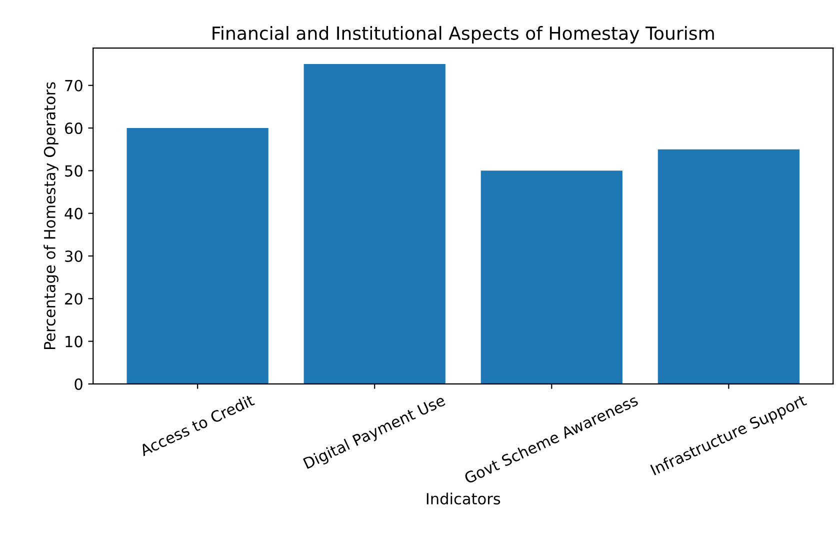  Describe the element at coordinates (73, 128) in the screenshot. I see `y-tick-label: 60` at that location.